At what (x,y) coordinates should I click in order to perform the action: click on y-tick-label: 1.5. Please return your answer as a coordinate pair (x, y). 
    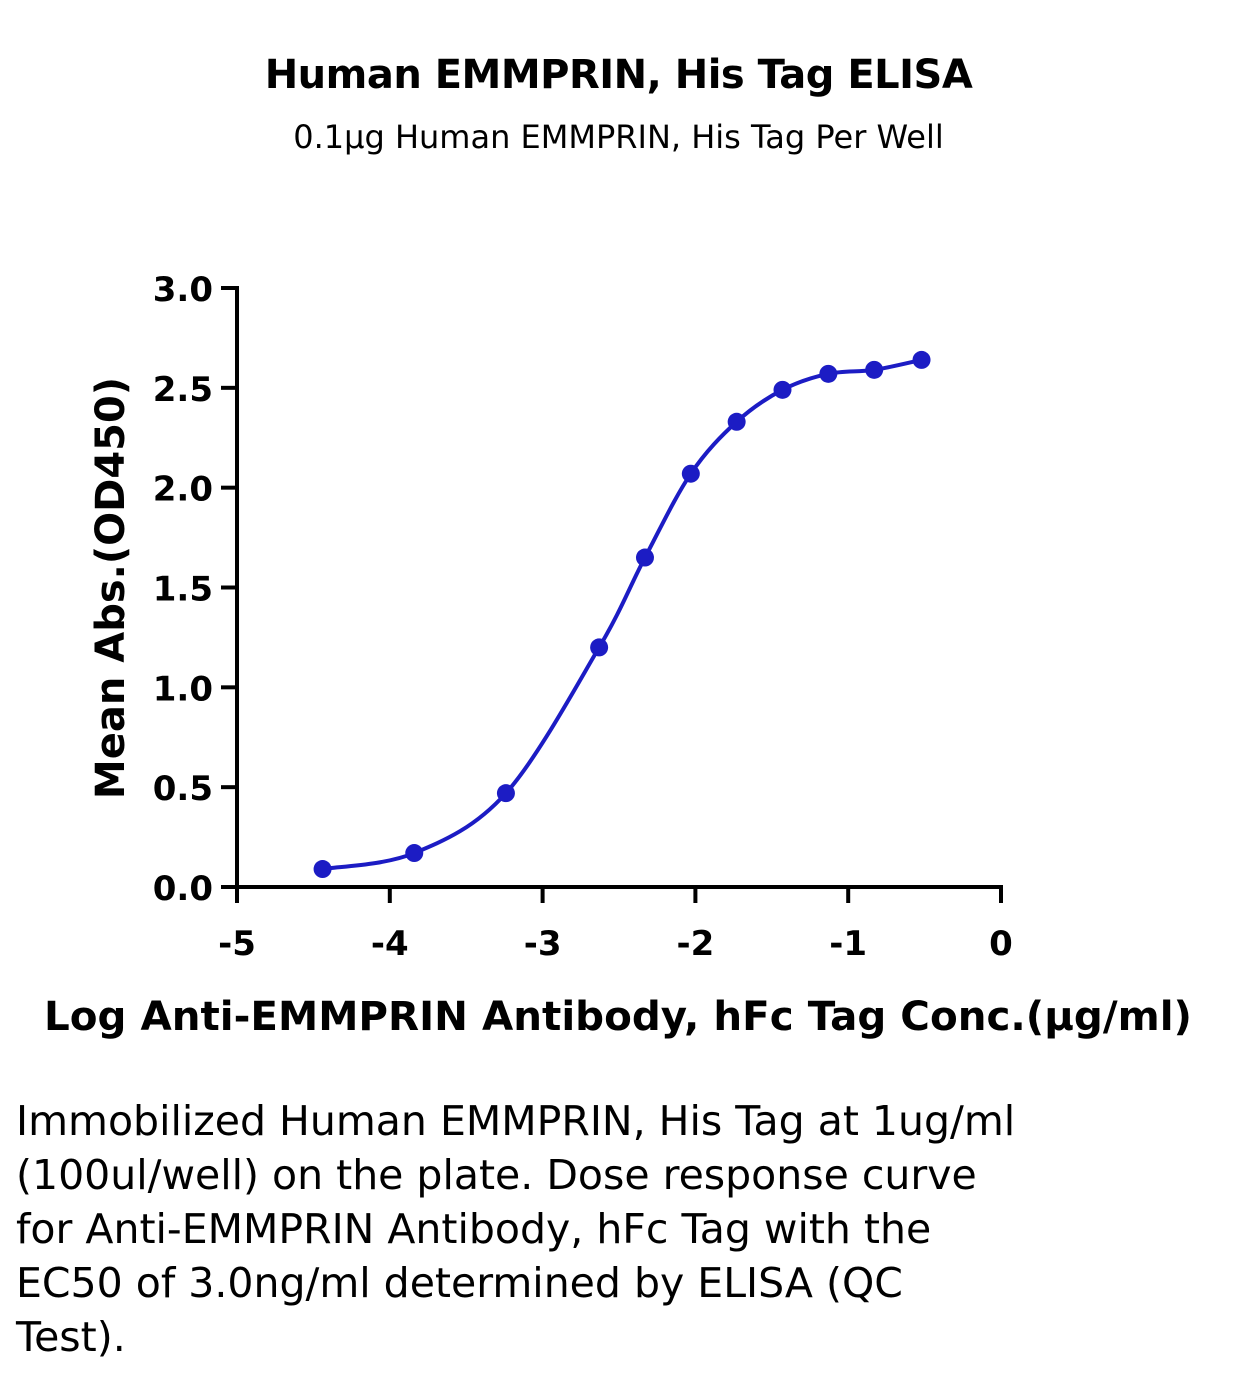
    Looking at the image, I should click on (183, 590).